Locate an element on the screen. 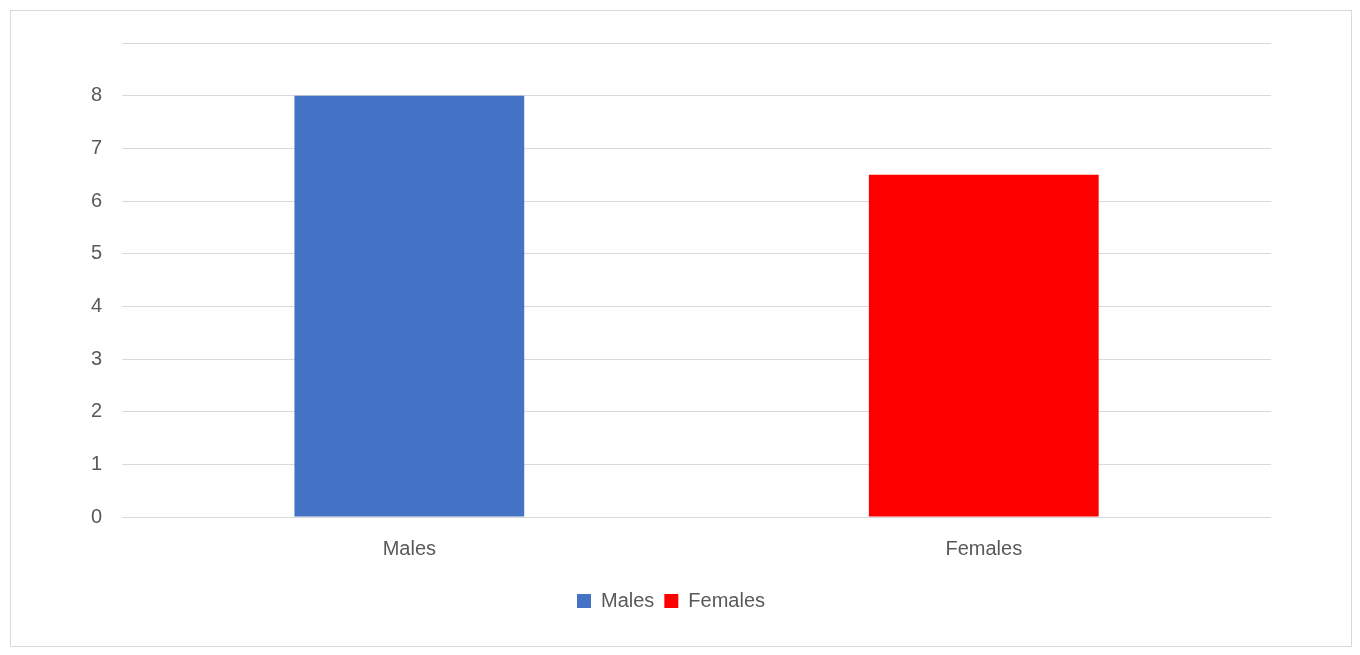 This screenshot has width=1360, height=655. y-tick-label: 7 is located at coordinates (97, 146).